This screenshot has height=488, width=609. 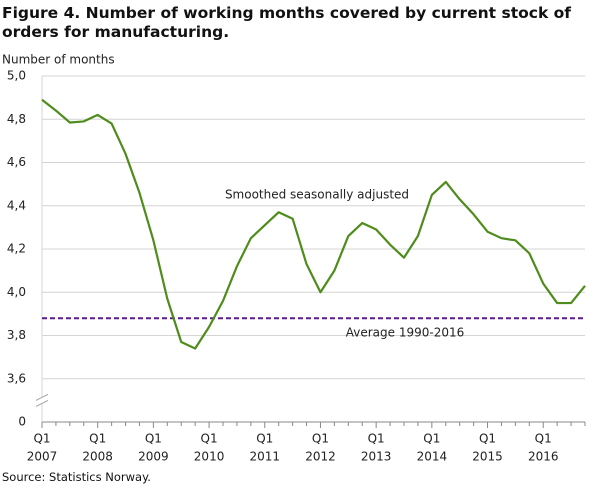 What do you see at coordinates (320, 457) in the screenshot?
I see `x-tick-label: 2012` at bounding box center [320, 457].